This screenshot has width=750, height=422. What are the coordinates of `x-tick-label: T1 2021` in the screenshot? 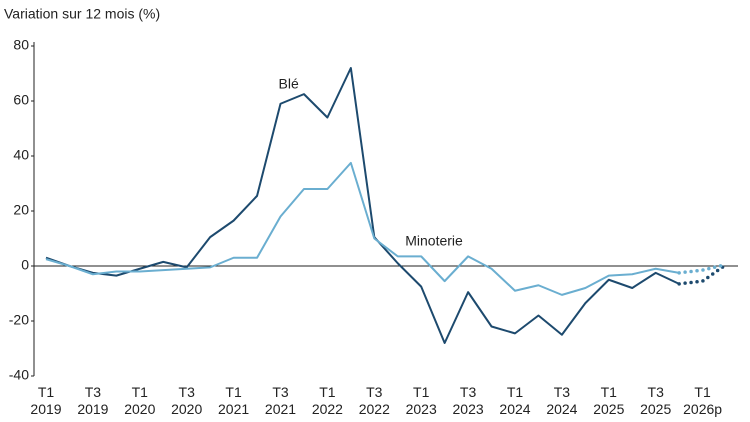 It's located at (234, 400).